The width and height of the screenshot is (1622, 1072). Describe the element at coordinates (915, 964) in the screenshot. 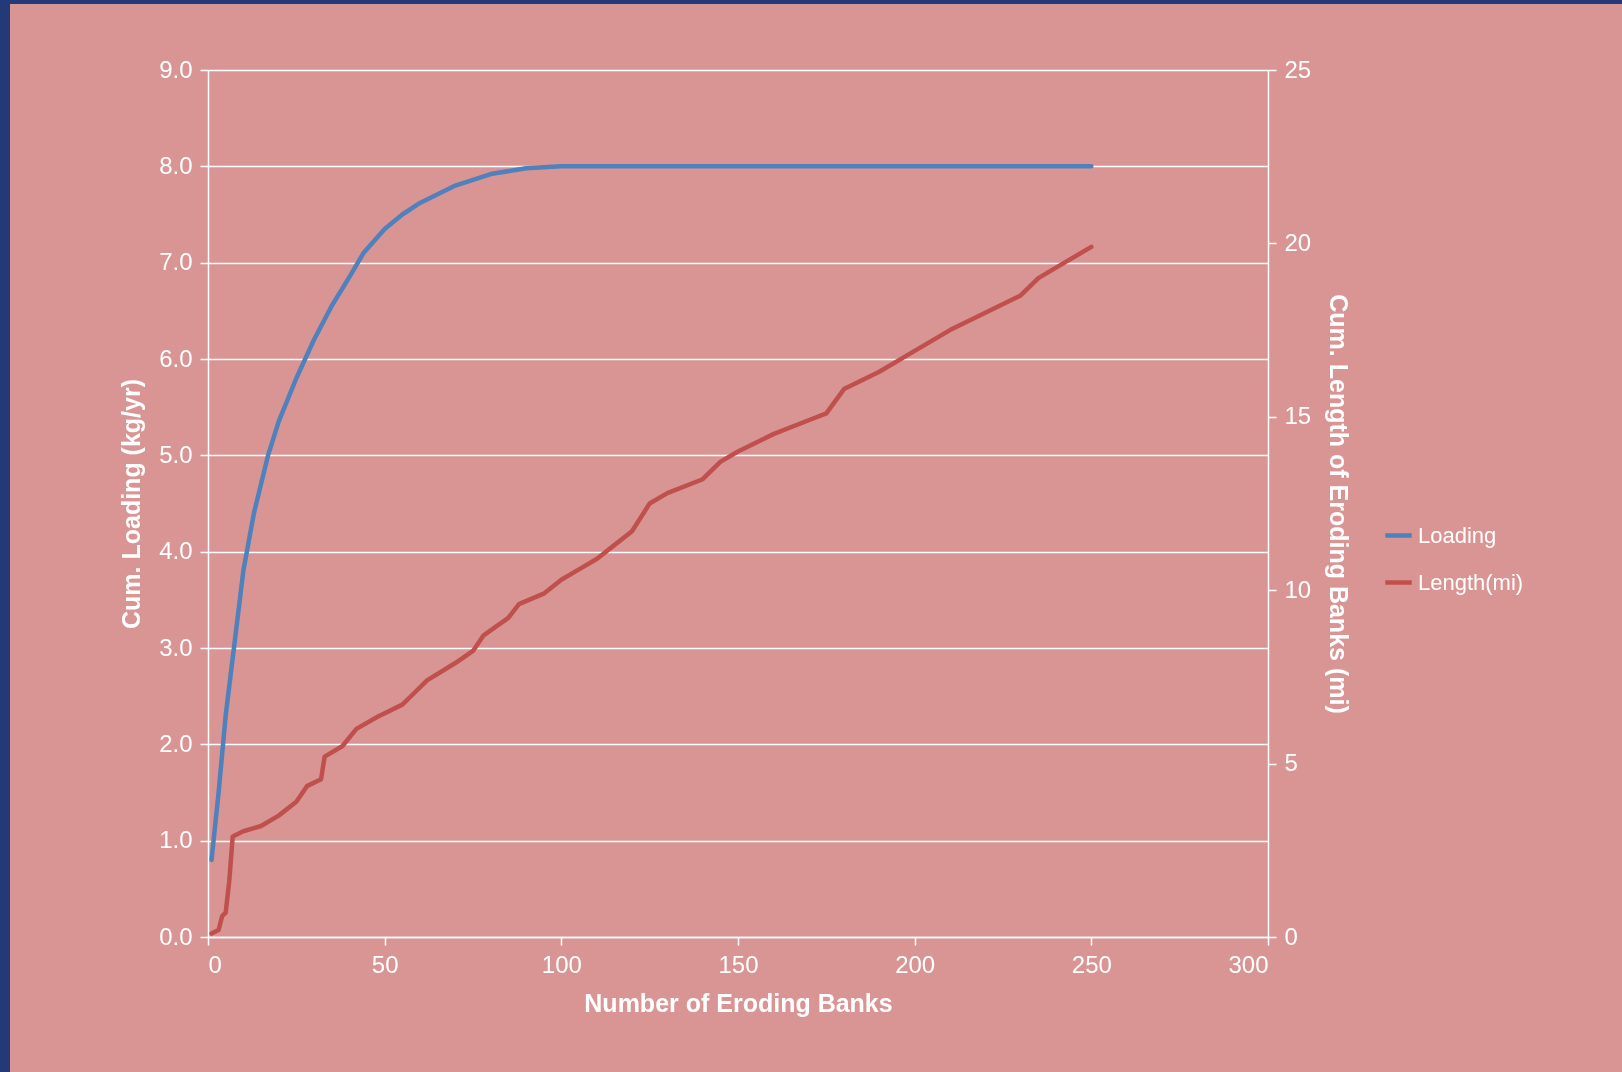

I see `x-tick-label: 200` at that location.